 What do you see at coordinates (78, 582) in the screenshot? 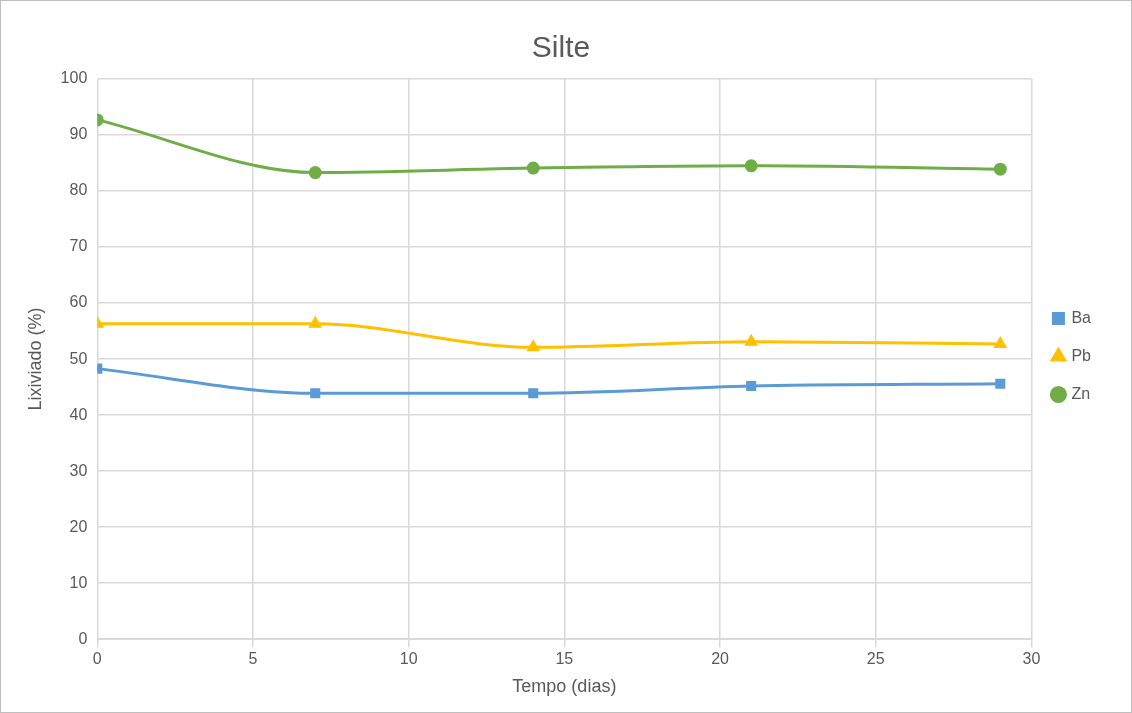
I see `y-tick-label: 10` at bounding box center [78, 582].